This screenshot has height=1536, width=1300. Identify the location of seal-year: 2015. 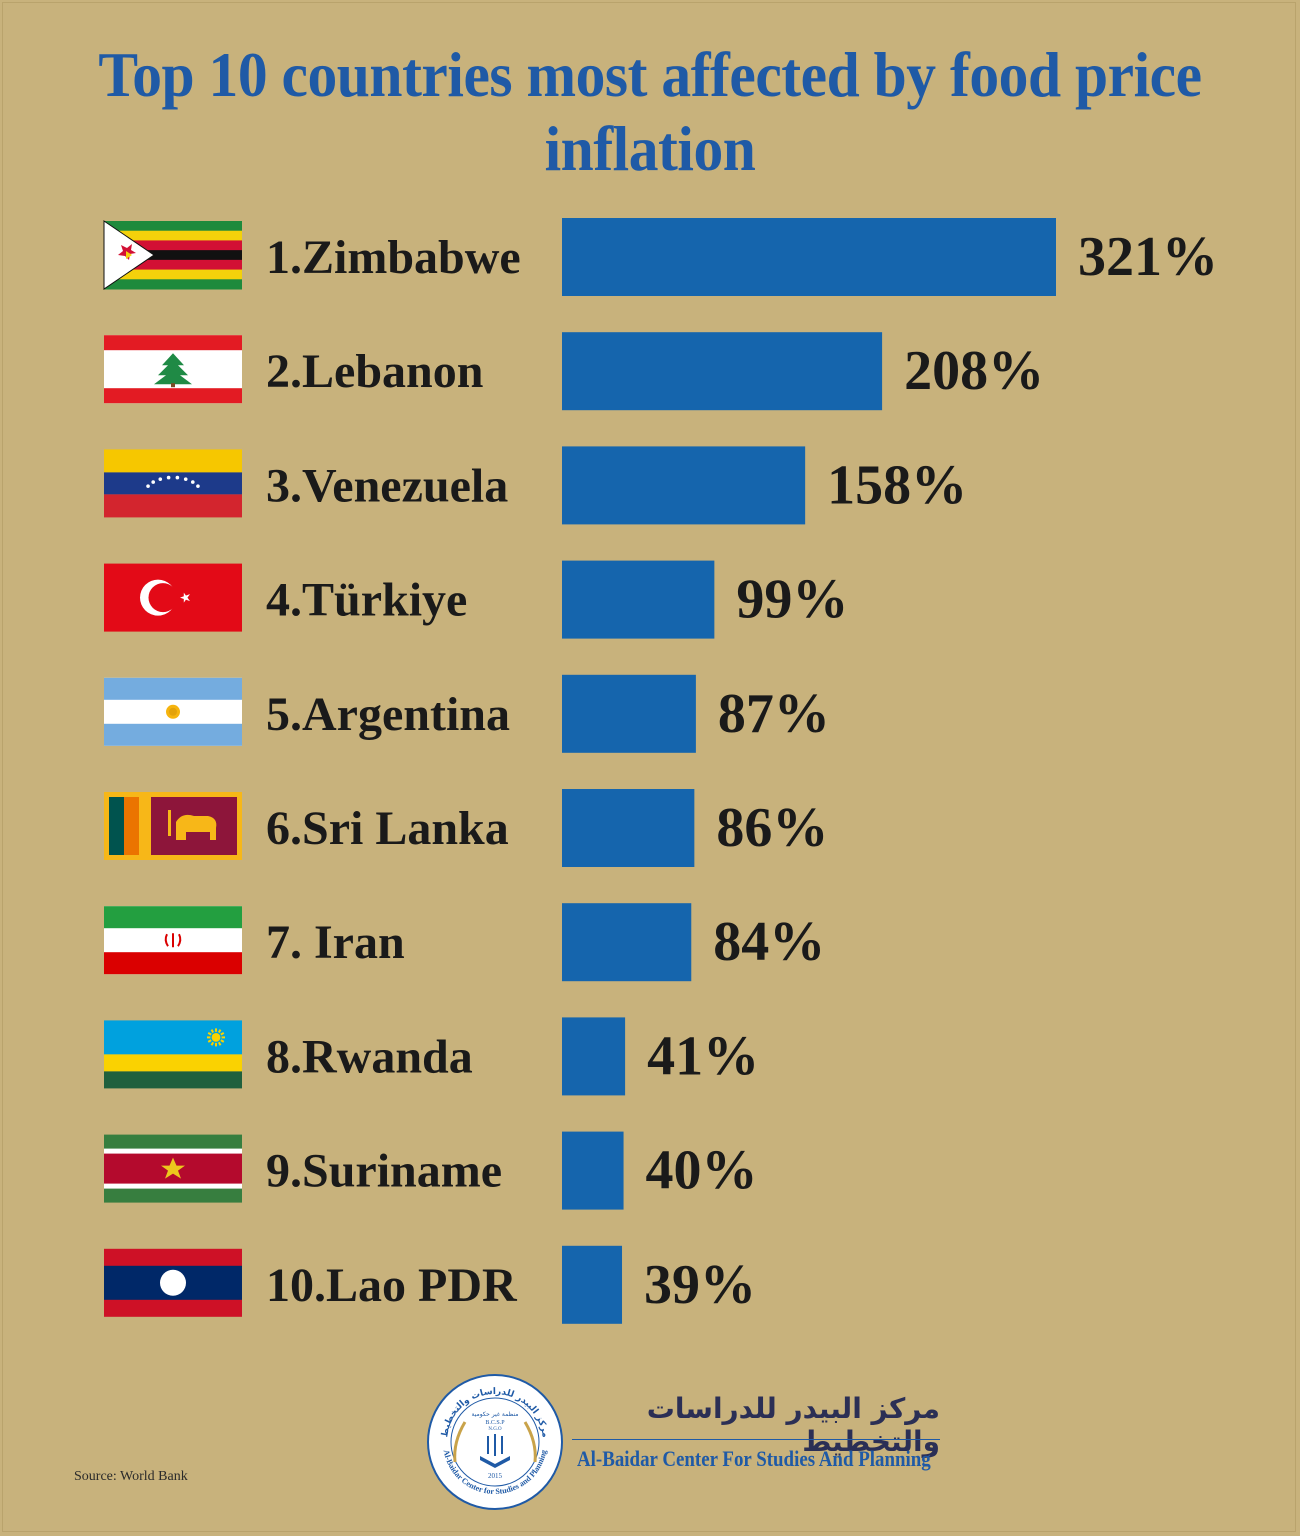
(495, 1476).